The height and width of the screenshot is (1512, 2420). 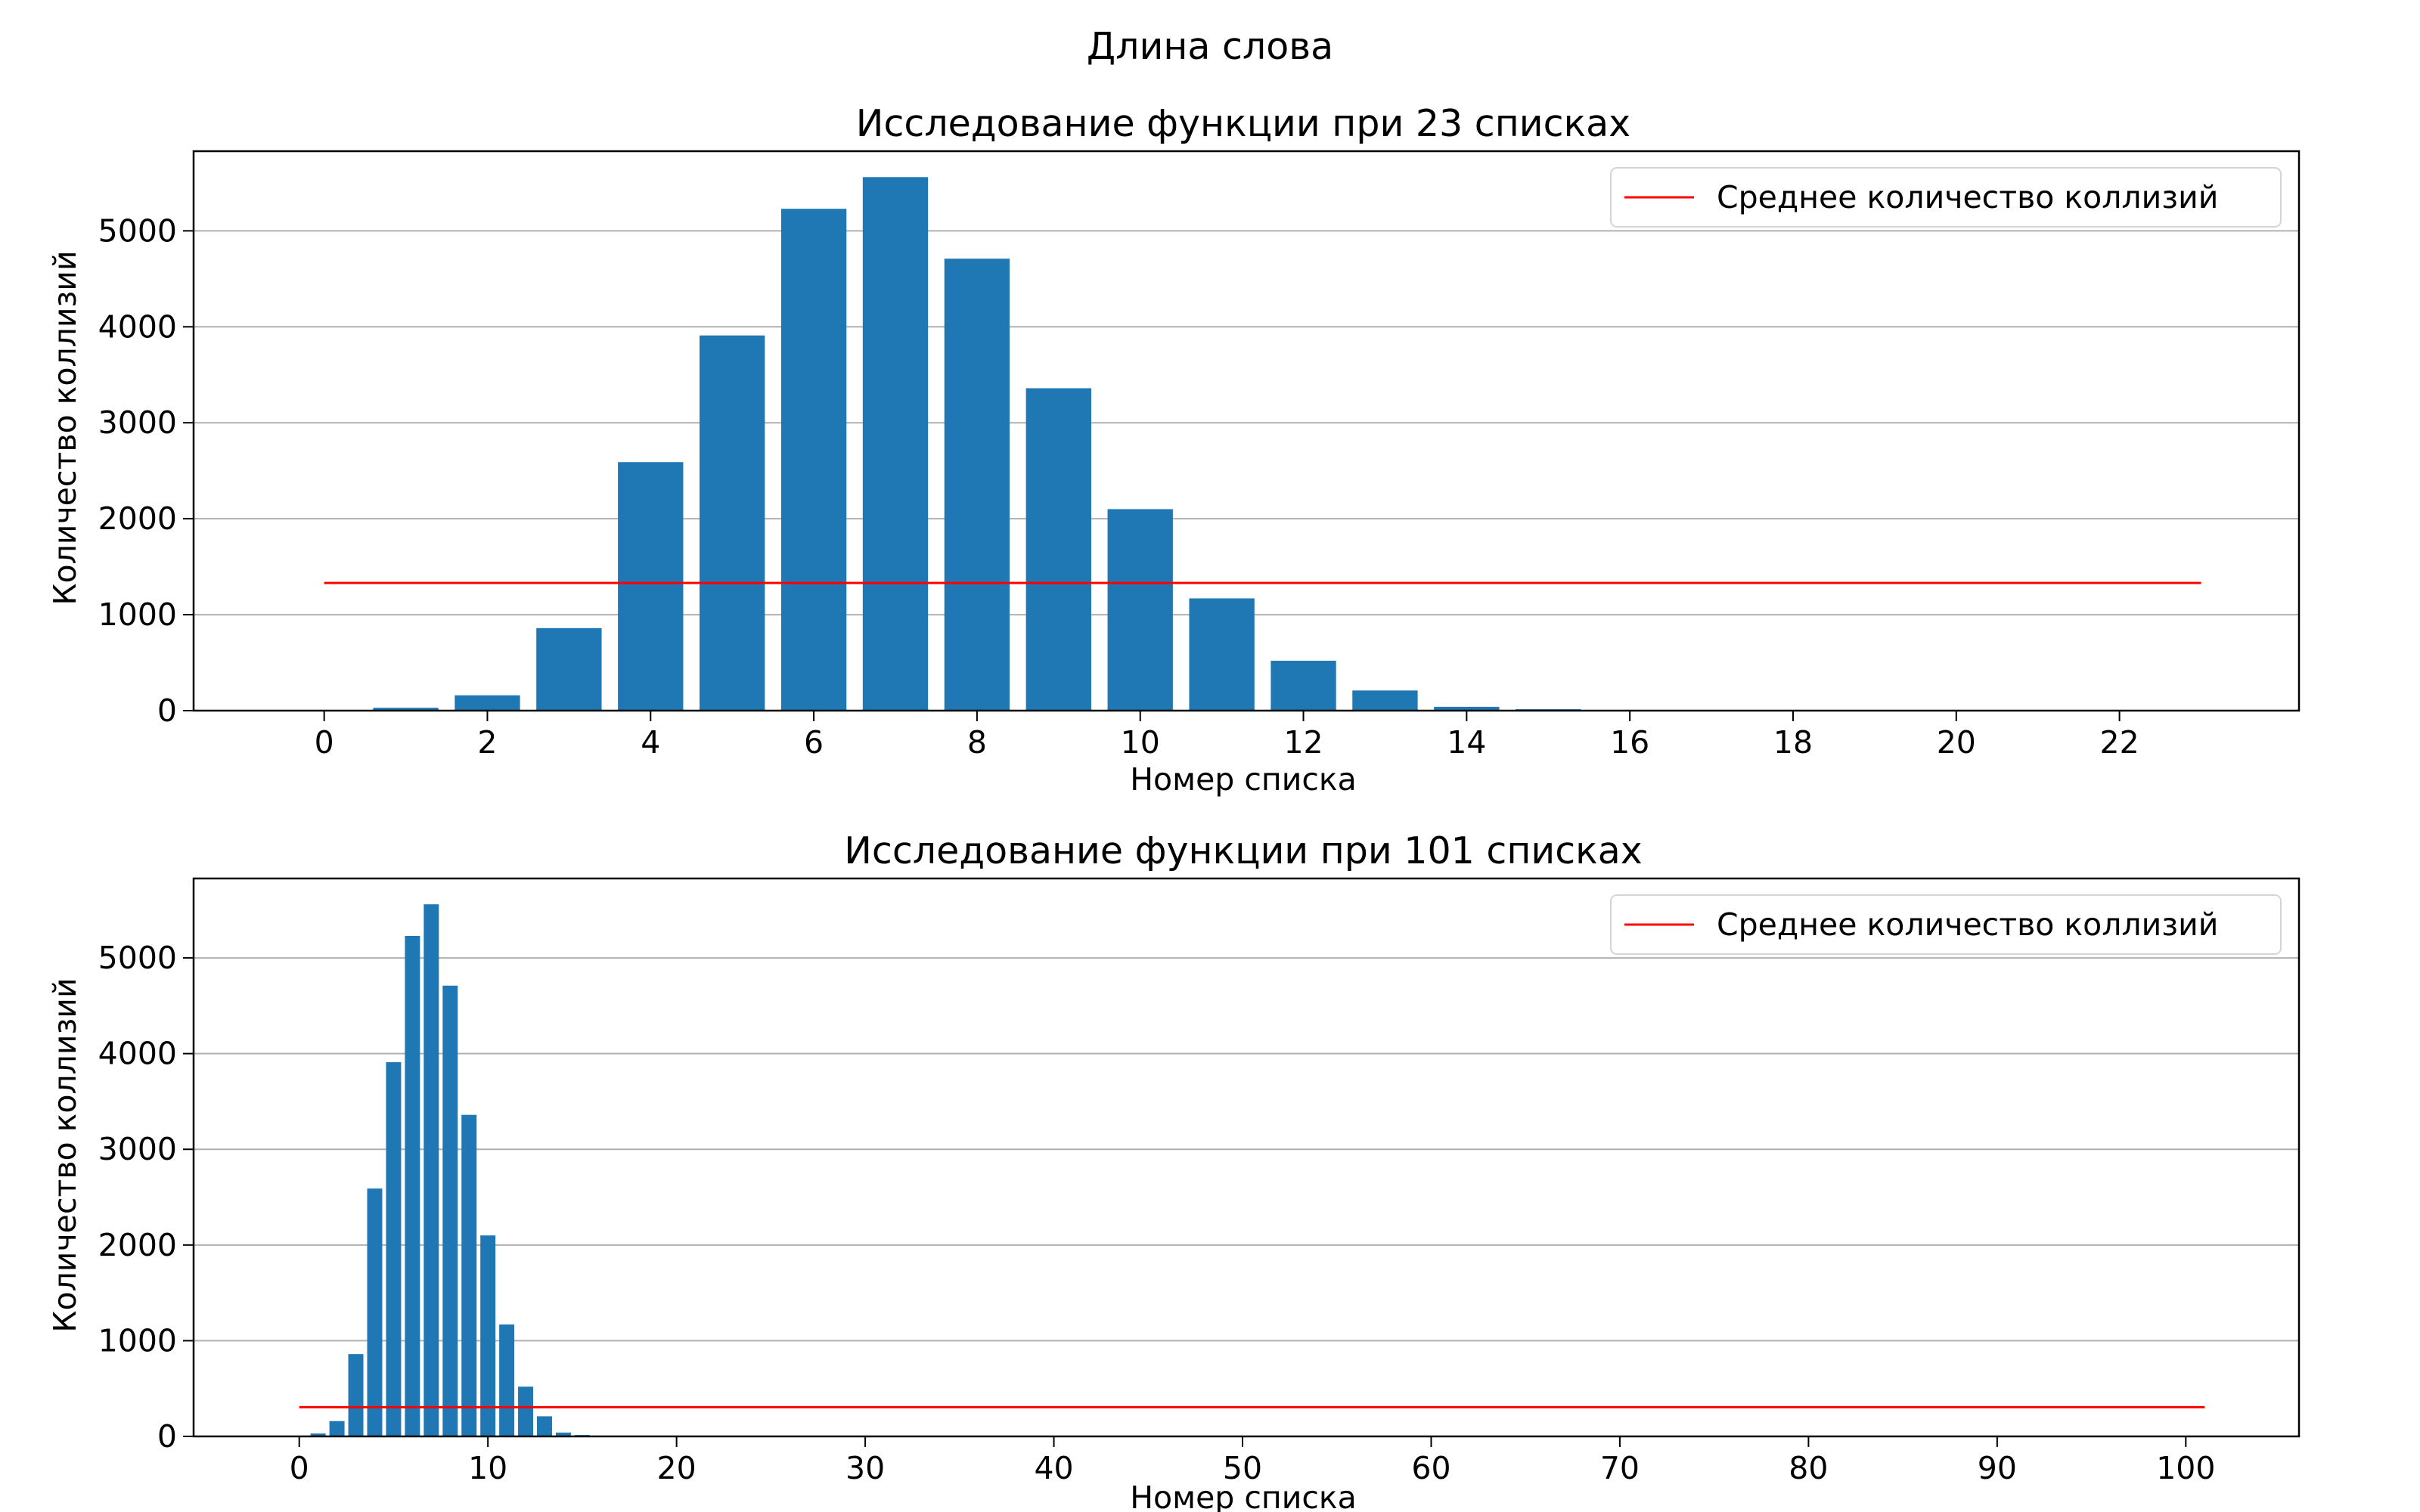 I want to click on chart-title: Исследование функции при 23 списках, so click(x=1243, y=123).